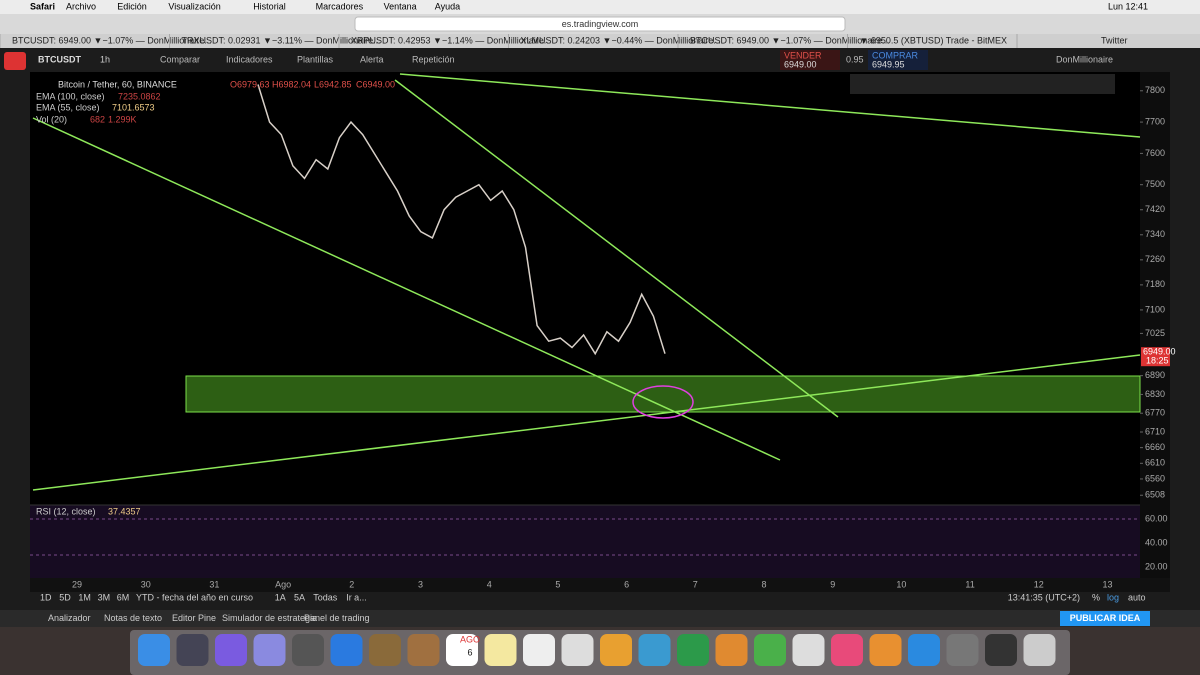 The image size is (1200, 675). I want to click on sell-box, so click(810, 60).